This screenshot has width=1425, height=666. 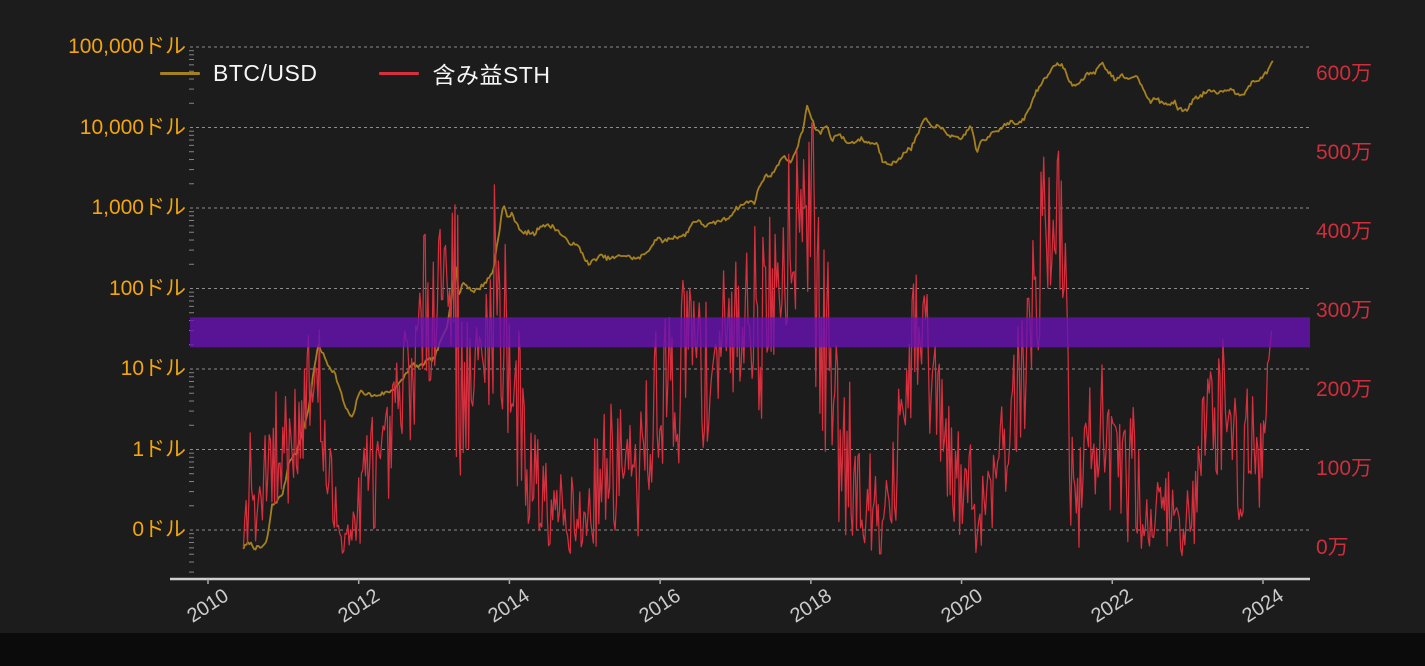 I want to click on legend-label-sth: 含み益STH, so click(x=491, y=75).